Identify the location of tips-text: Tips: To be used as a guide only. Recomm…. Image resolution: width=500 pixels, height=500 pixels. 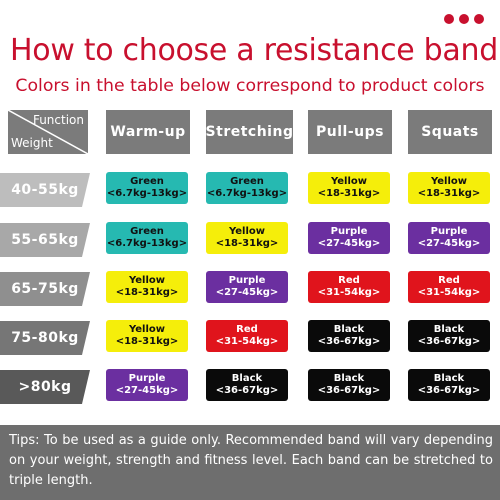
(251, 460).